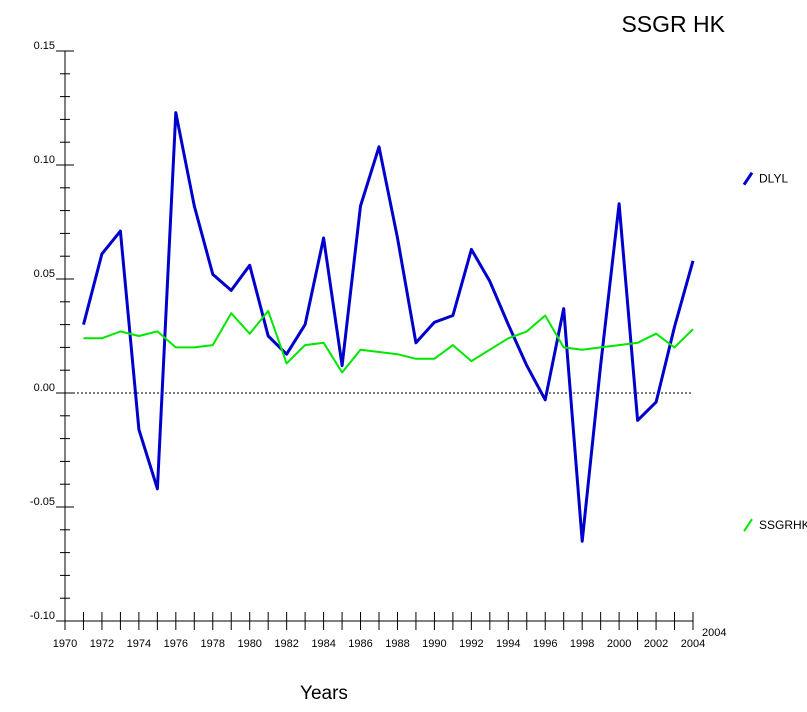  Describe the element at coordinates (52, 331) in the screenshot. I see `y-axis: -0.10 -0.05 0.00 0.05 0.10 0.15` at that location.